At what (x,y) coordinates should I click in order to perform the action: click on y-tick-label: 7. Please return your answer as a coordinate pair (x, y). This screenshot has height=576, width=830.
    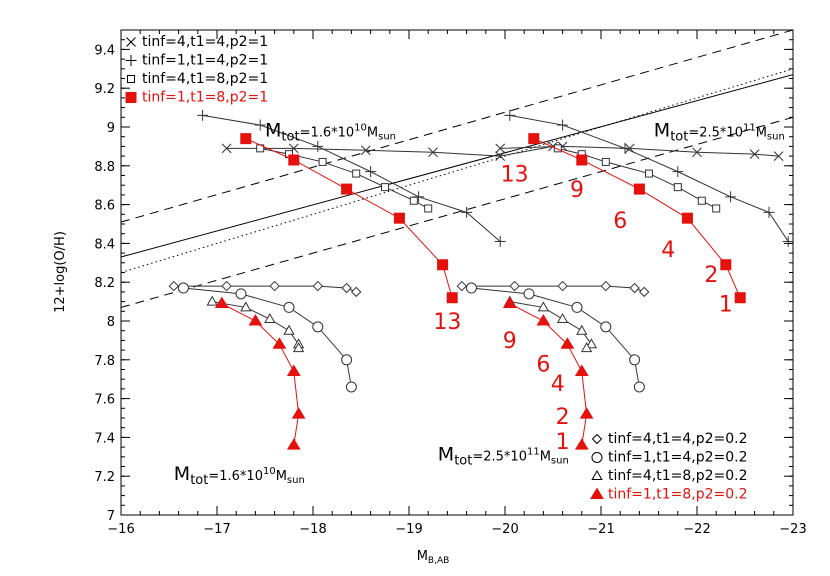
    Looking at the image, I should click on (111, 516).